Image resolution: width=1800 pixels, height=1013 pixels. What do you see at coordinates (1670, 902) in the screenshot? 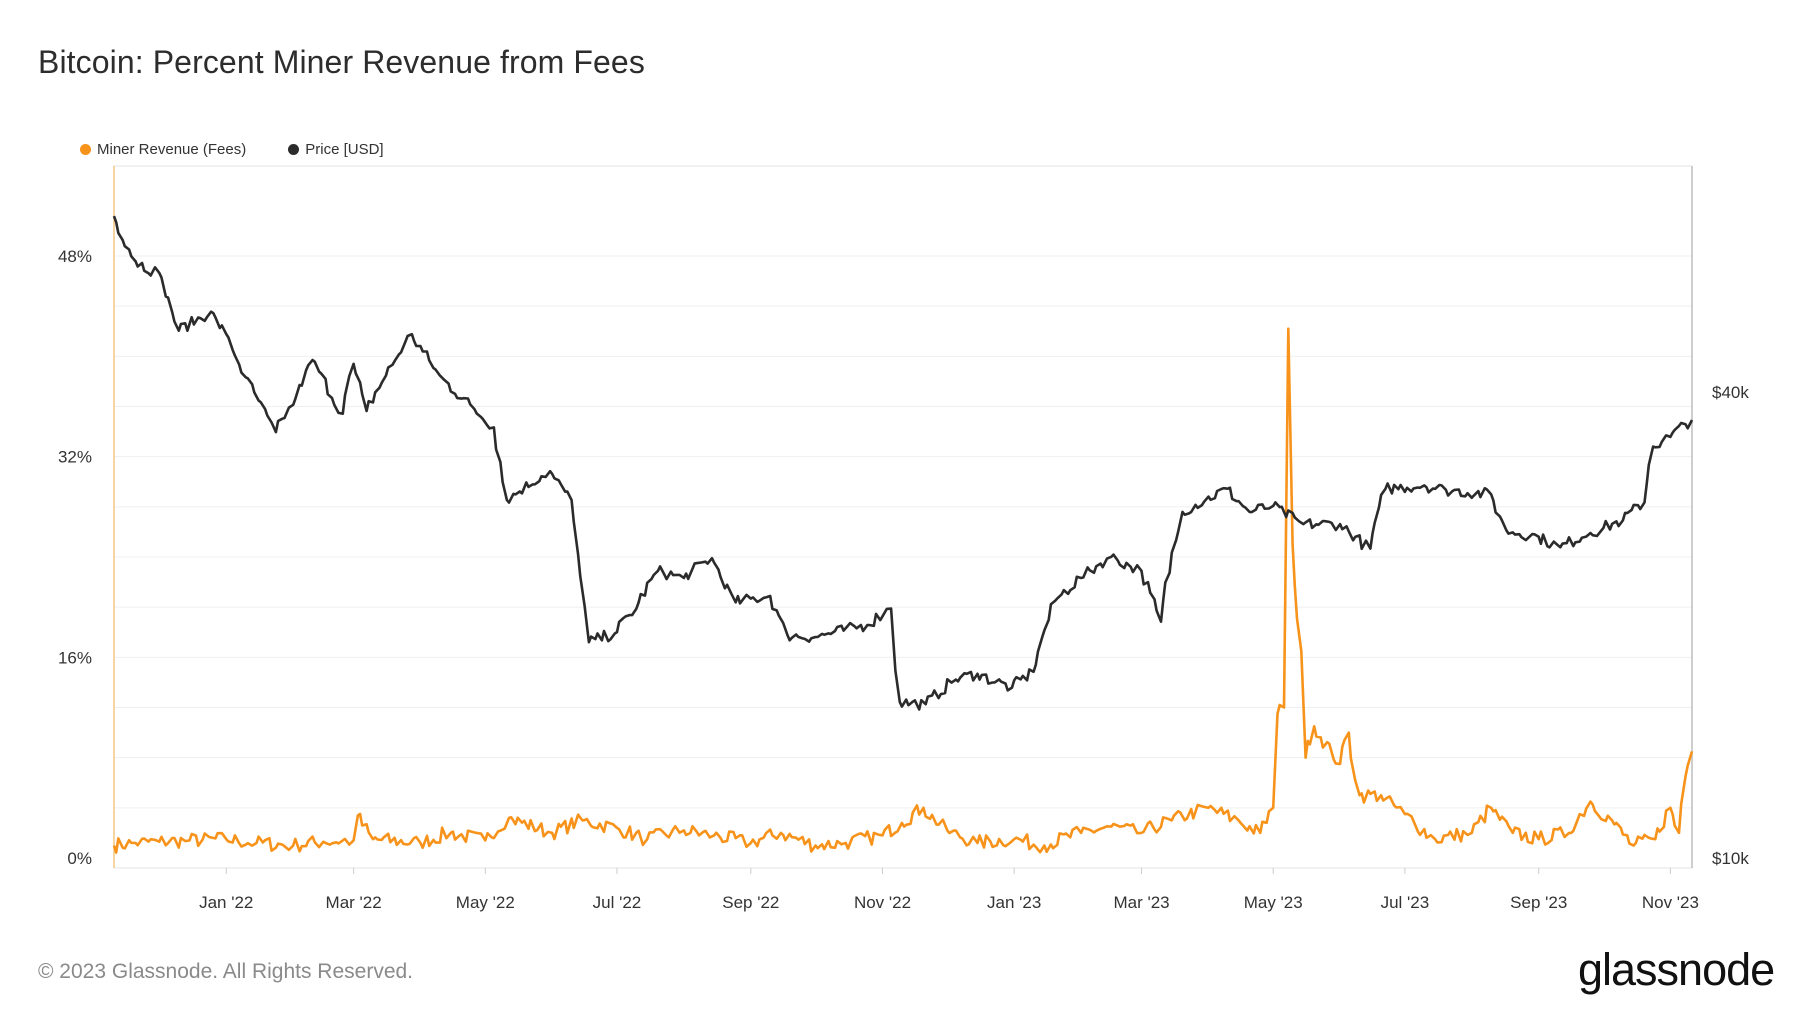
I see `x-tick-label: Nov '23` at bounding box center [1670, 902].